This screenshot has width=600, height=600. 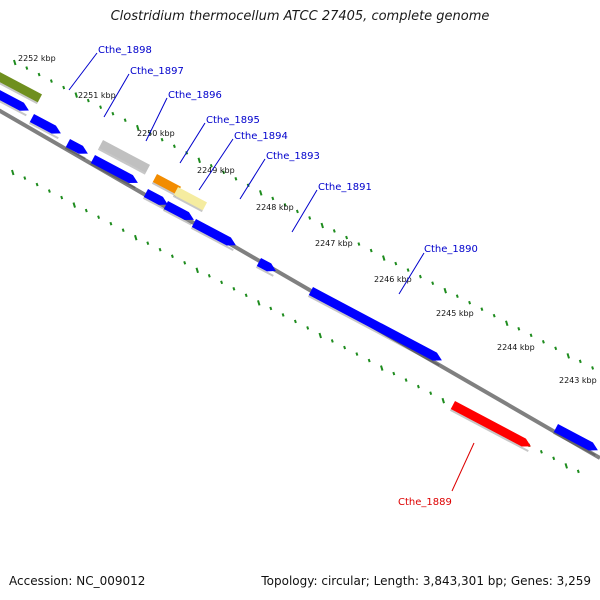 I want to click on gene-label: Cthe_1893, so click(x=293, y=156).